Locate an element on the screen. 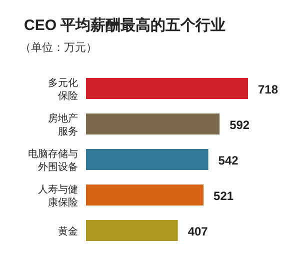  chart-title: CEO 平均薪酬最高的五个行业 is located at coordinates (125, 25).